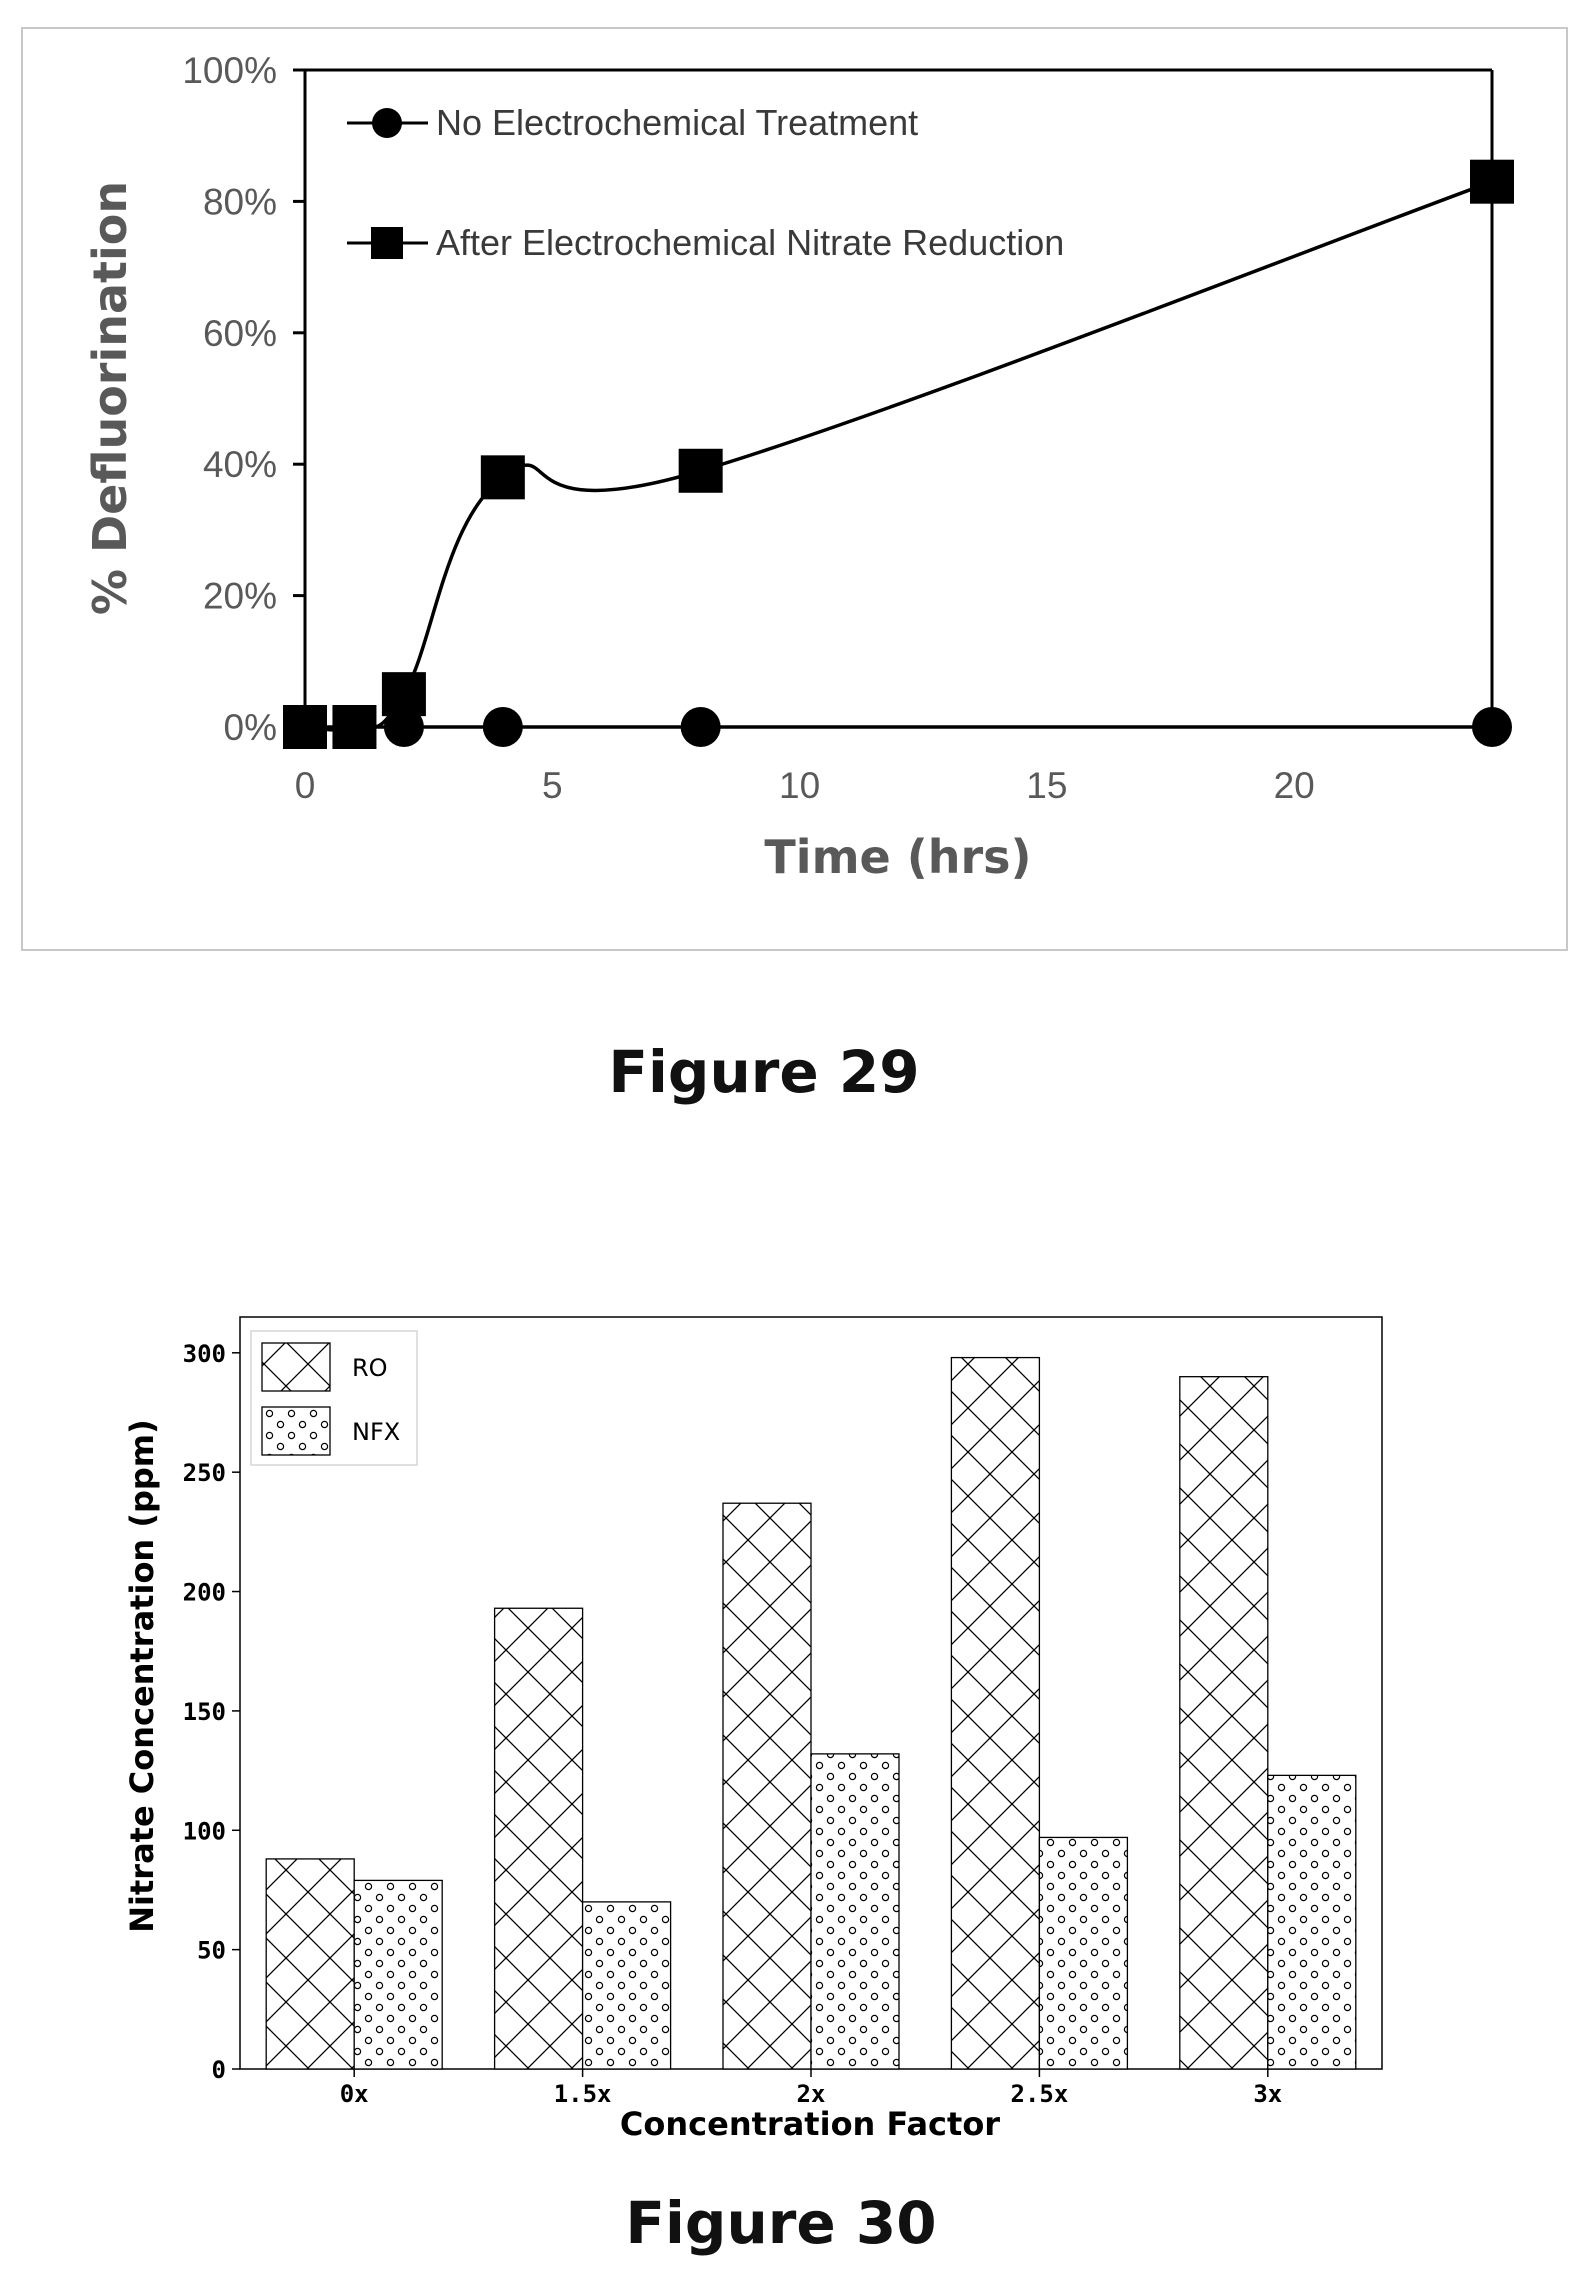 The width and height of the screenshot is (1588, 2296). What do you see at coordinates (305, 785) in the screenshot?
I see `x-tick-label: 0` at bounding box center [305, 785].